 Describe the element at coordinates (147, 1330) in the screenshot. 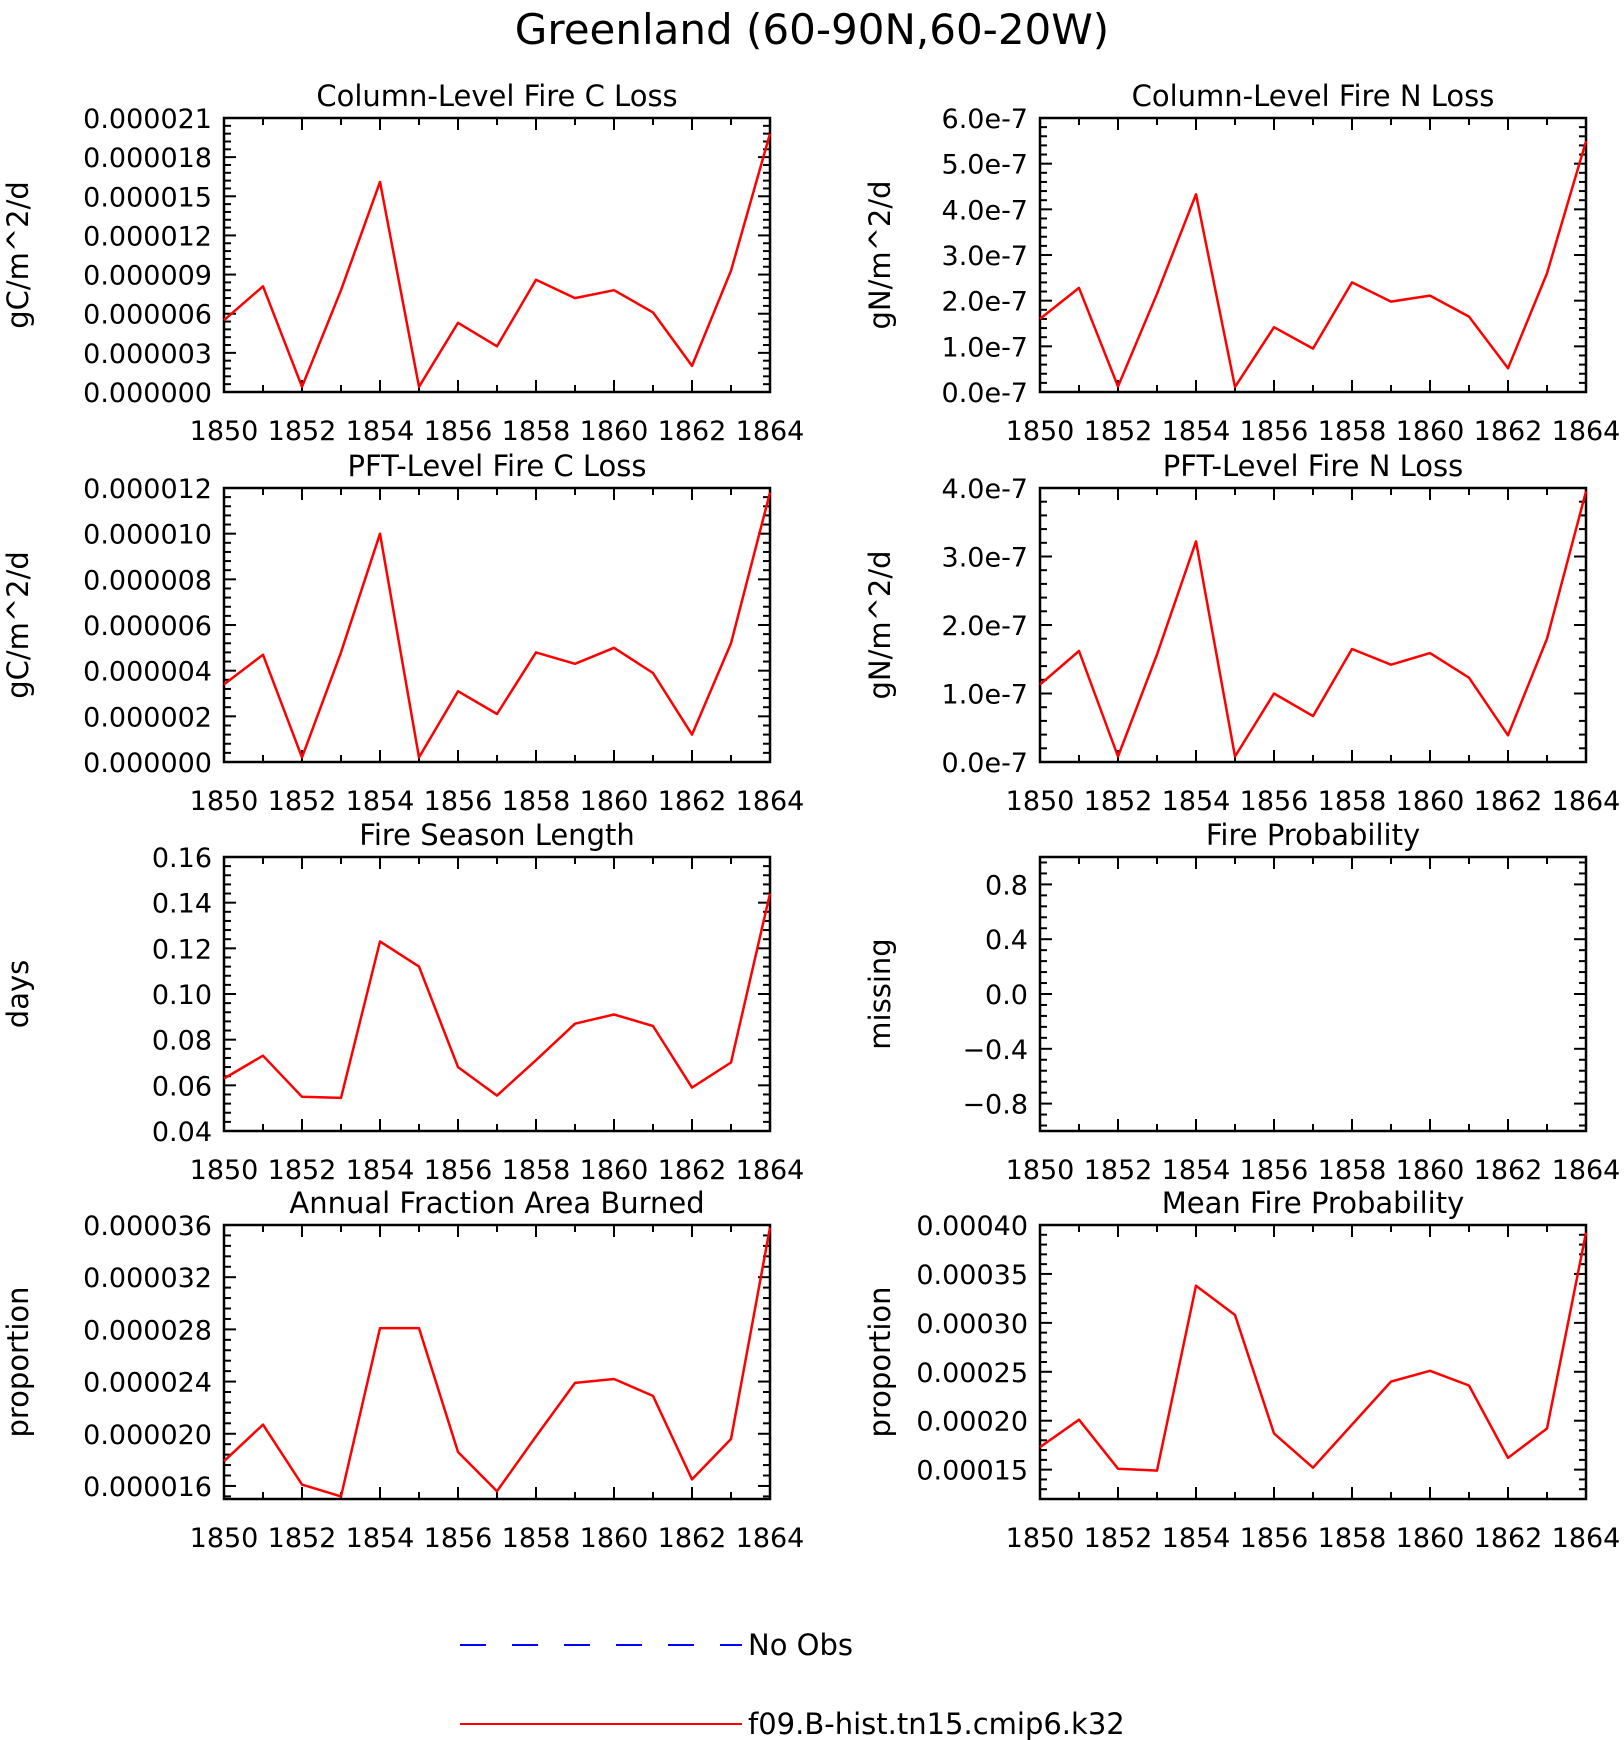

I see `y-tick-label: 0.000028` at that location.